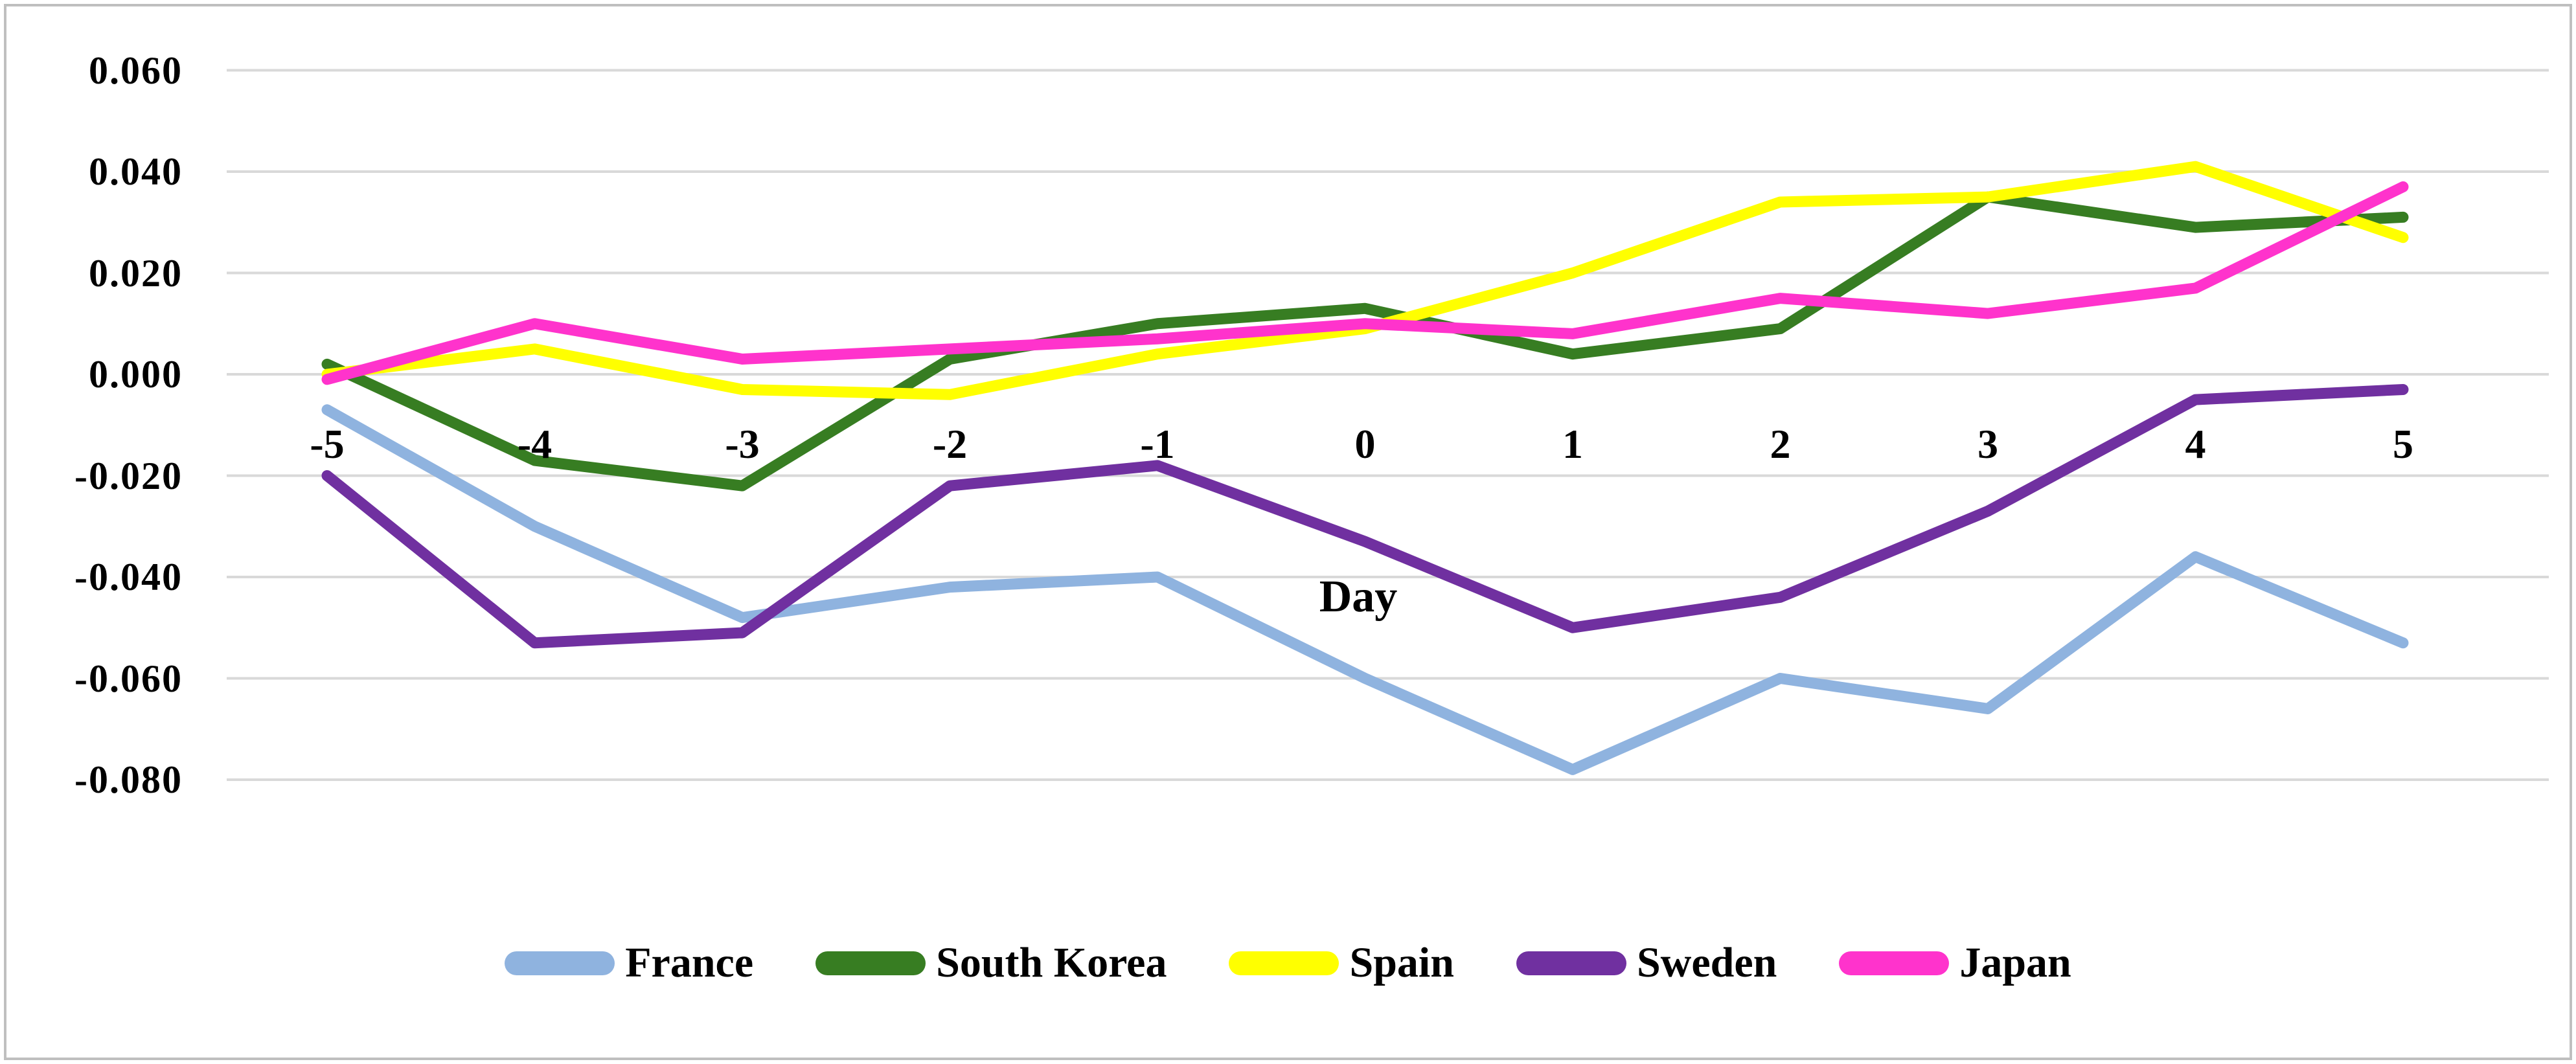 This screenshot has width=2576, height=1064. What do you see at coordinates (1365, 444) in the screenshot?
I see `x-axis-tick-label: 0` at bounding box center [1365, 444].